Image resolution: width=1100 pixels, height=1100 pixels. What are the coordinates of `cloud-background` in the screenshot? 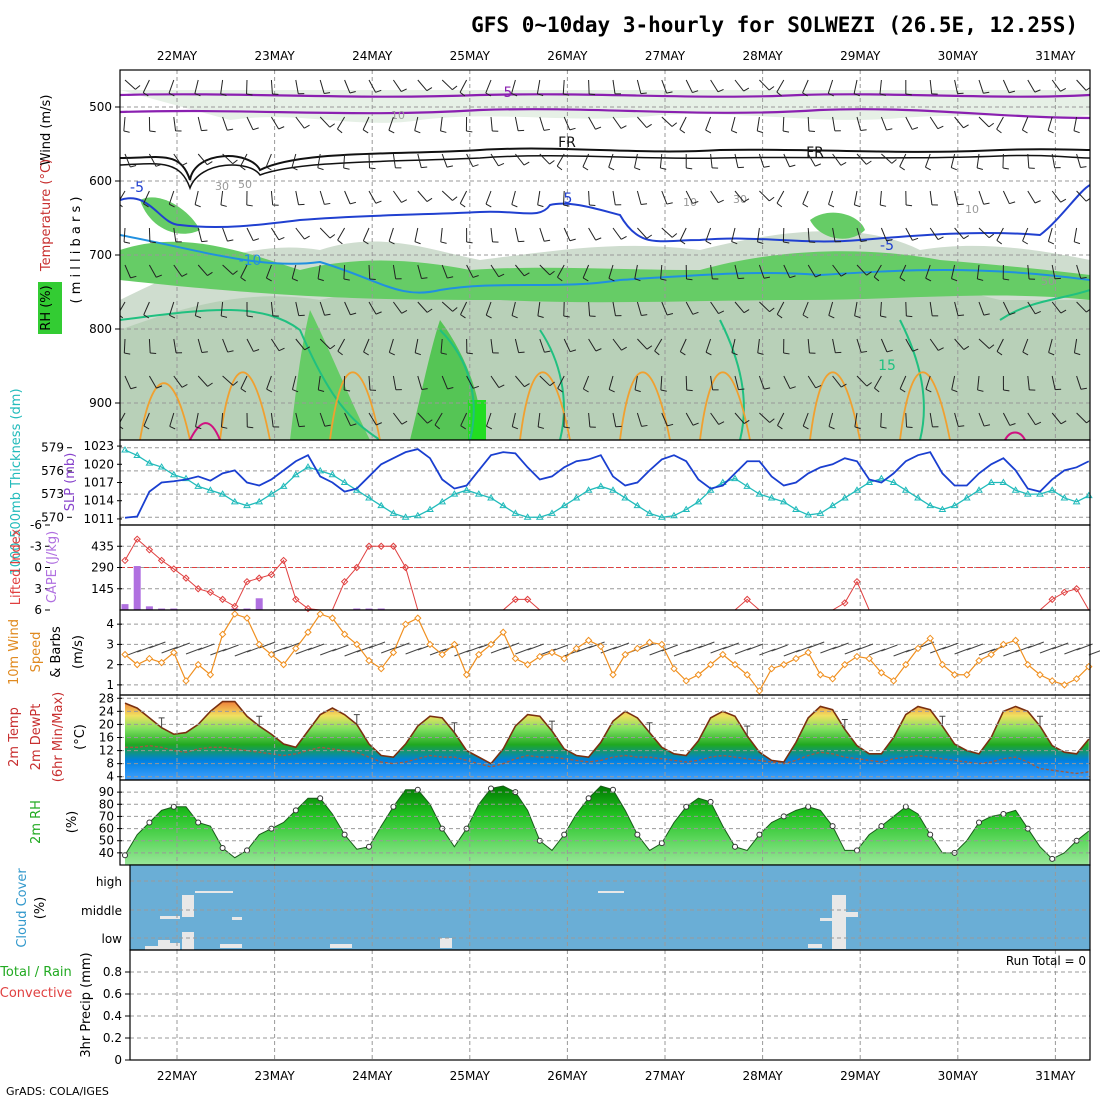 It's located at (610, 907).